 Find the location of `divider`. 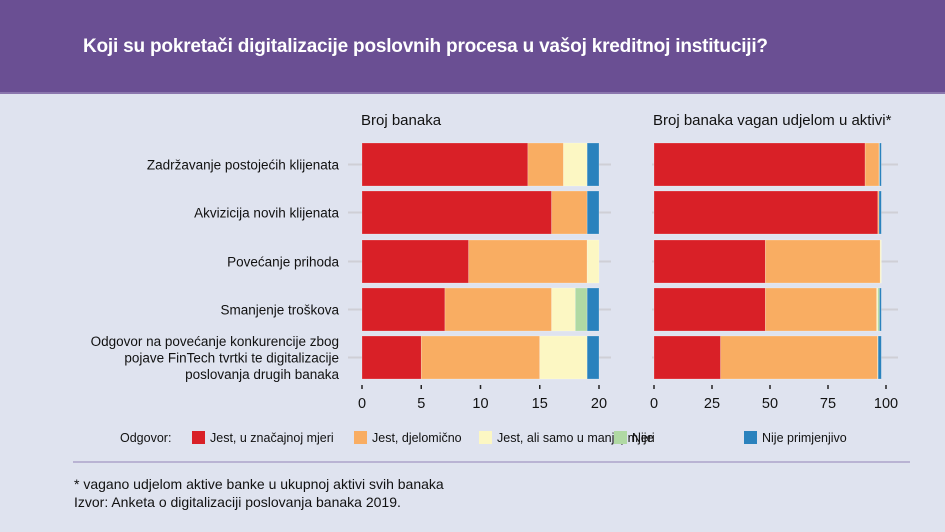

divider is located at coordinates (491, 462).